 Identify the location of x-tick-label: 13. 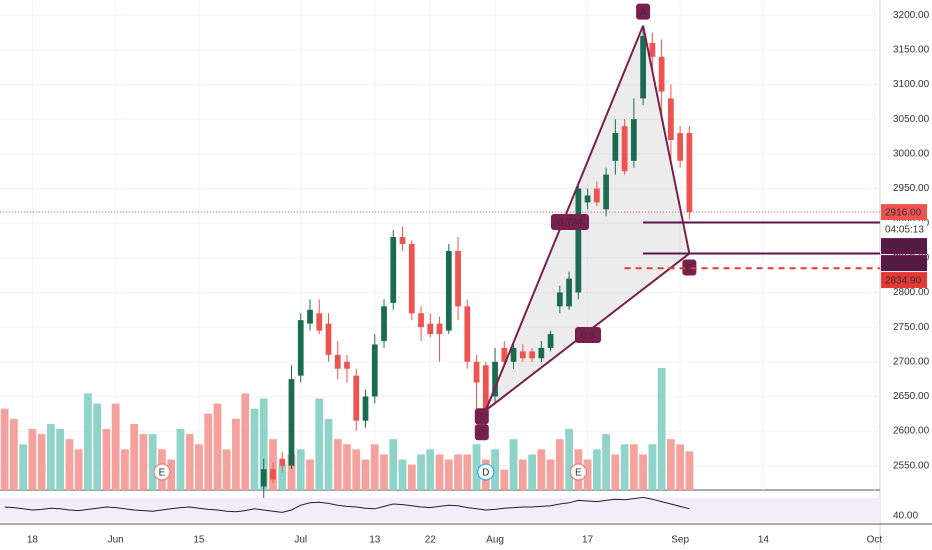
(375, 540).